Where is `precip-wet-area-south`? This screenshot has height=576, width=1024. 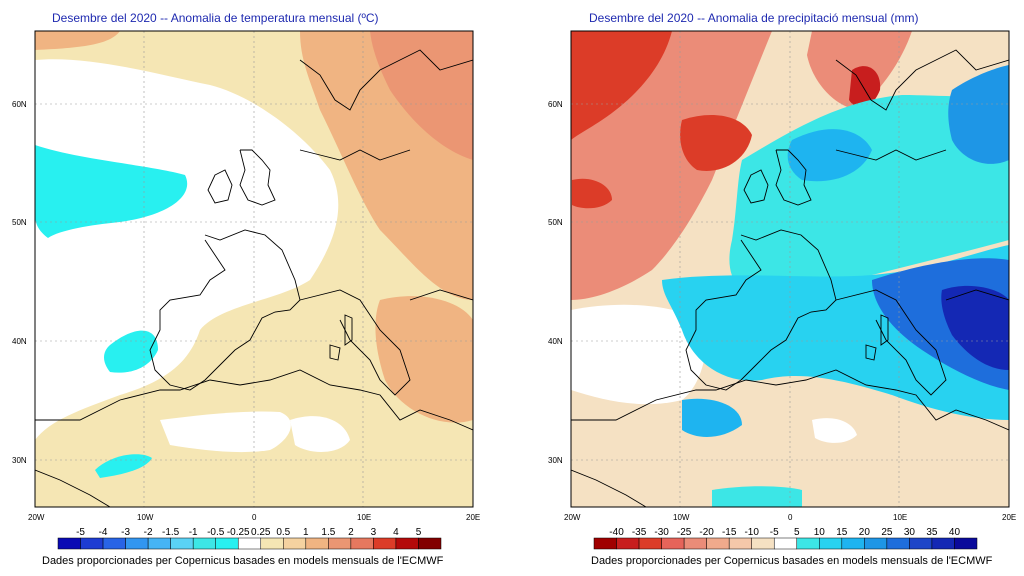
precip-wet-area-south is located at coordinates (757, 496).